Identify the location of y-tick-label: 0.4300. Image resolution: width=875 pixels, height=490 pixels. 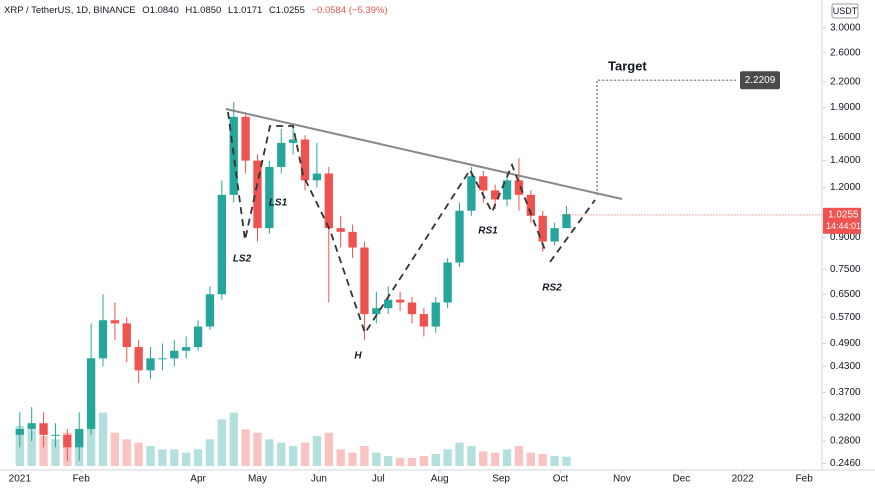
(845, 366).